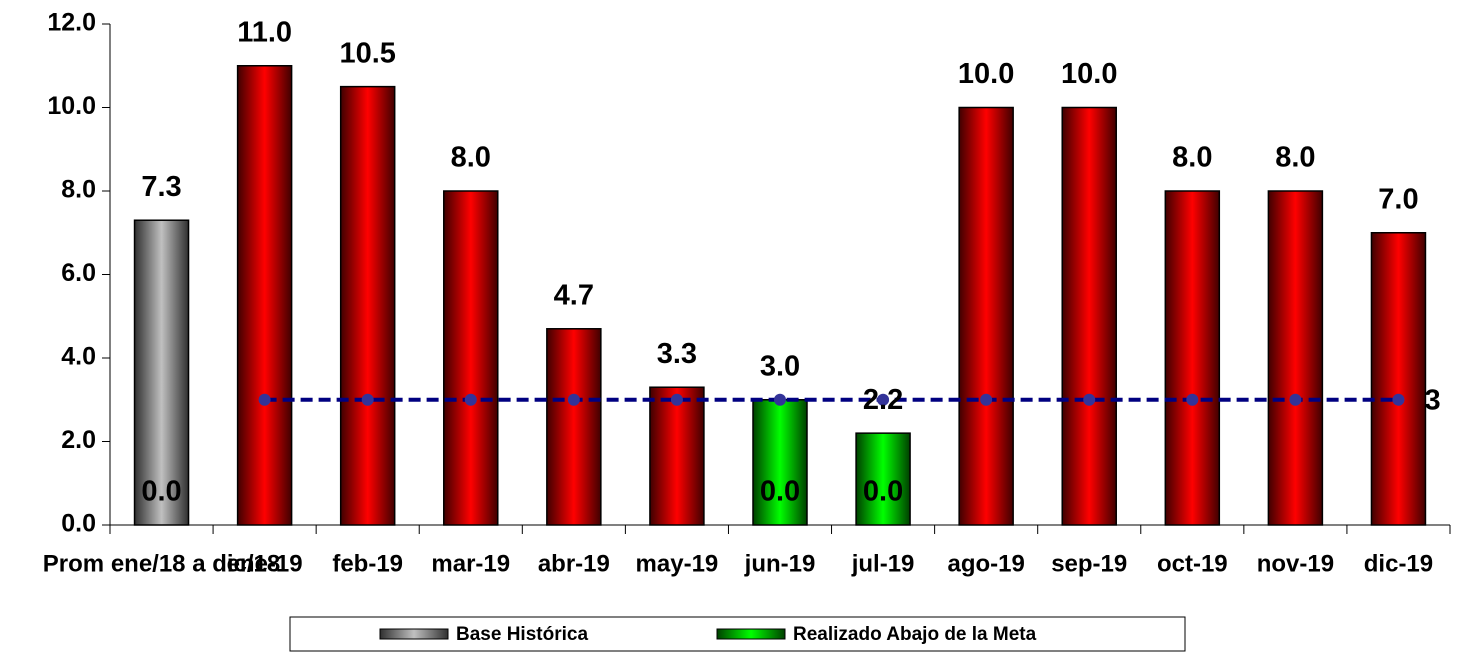 The width and height of the screenshot is (1467, 652). What do you see at coordinates (470, 563) in the screenshot?
I see `x-tick-label: mar-19` at bounding box center [470, 563].